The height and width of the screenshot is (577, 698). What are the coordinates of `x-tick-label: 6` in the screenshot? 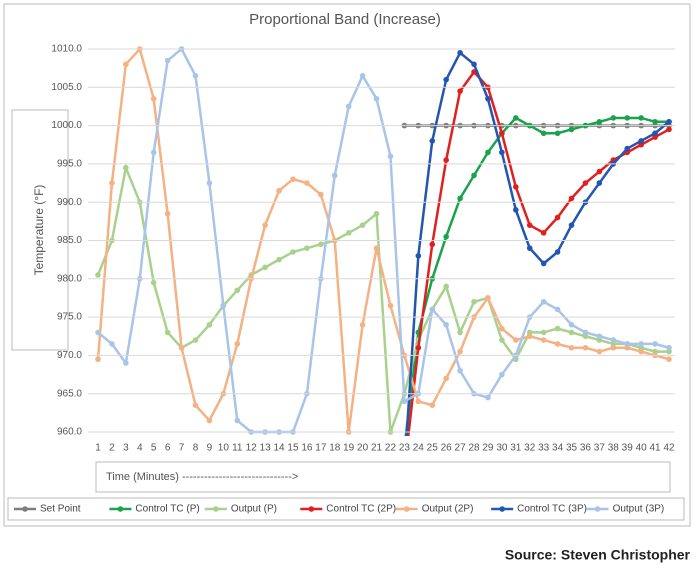 It's located at (168, 448).